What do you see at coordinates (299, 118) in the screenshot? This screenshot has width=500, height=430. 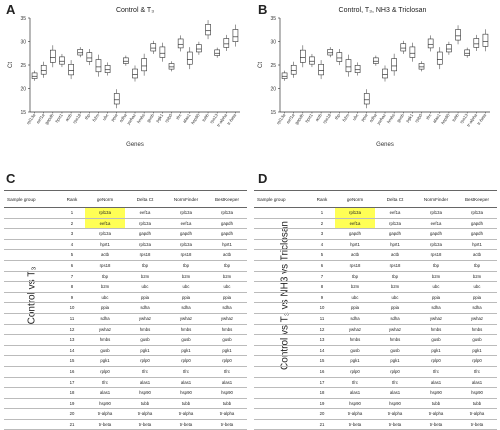 I see `x-tick-label: gapdh` at bounding box center [299, 118].